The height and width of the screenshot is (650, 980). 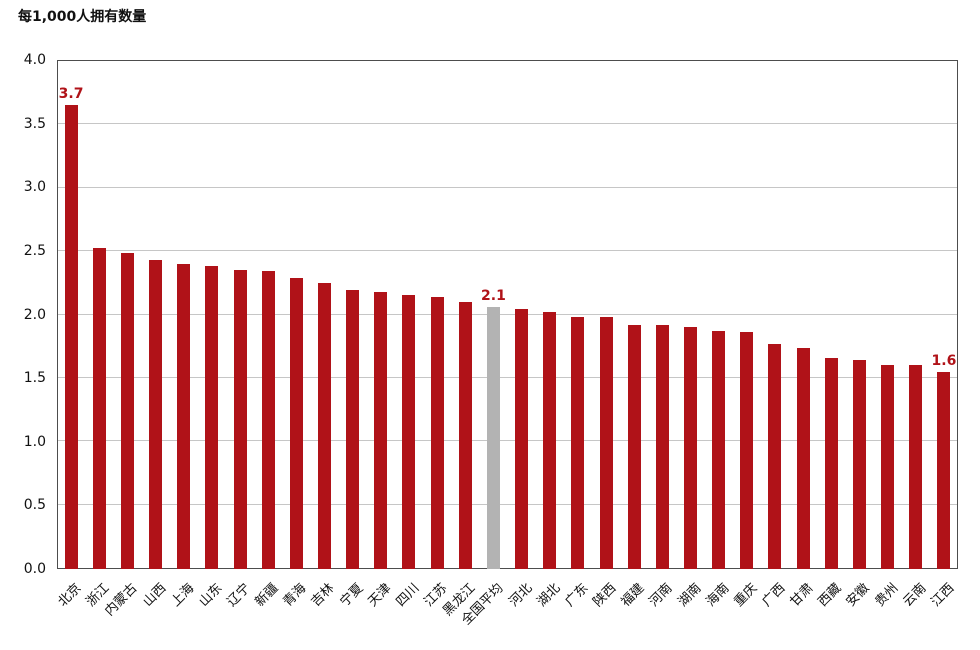 What do you see at coordinates (70, 595) in the screenshot?
I see `x-axis-label: 北京` at bounding box center [70, 595].